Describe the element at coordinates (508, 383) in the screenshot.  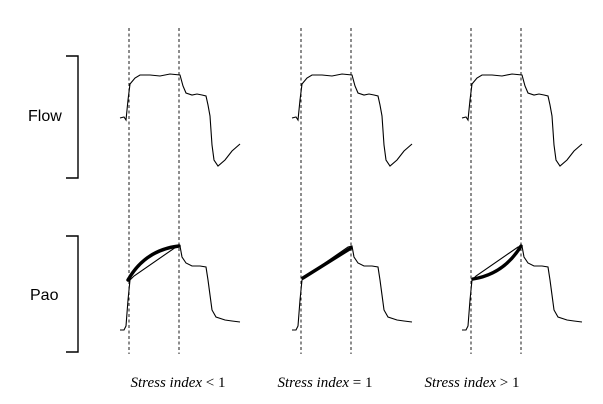
I see `caption-panel-3-rest: > 1` at that location.